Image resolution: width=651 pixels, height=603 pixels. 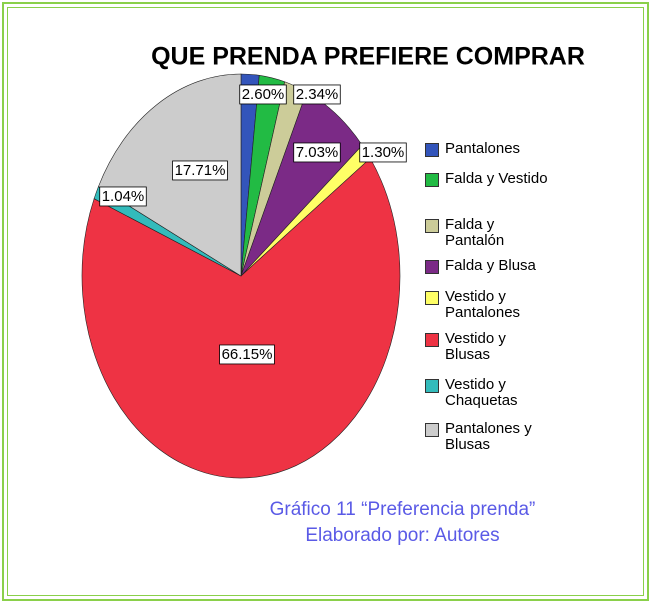 I want to click on data-label: 66.15%, so click(x=247, y=354).